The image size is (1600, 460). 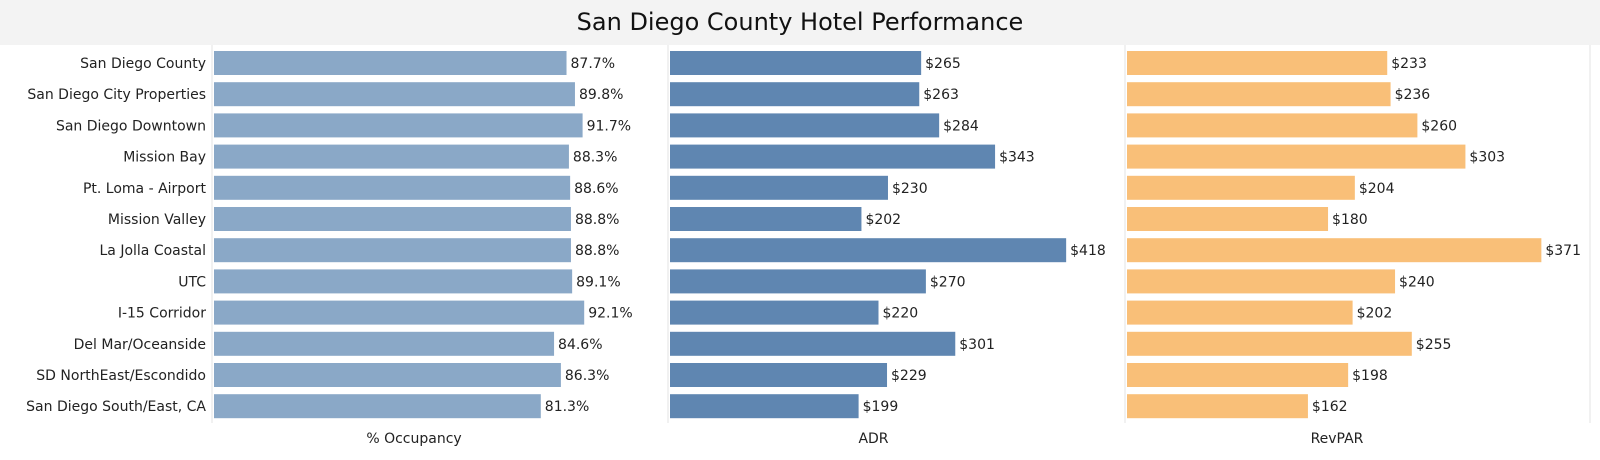 I want to click on value-label: $284, so click(x=961, y=126).